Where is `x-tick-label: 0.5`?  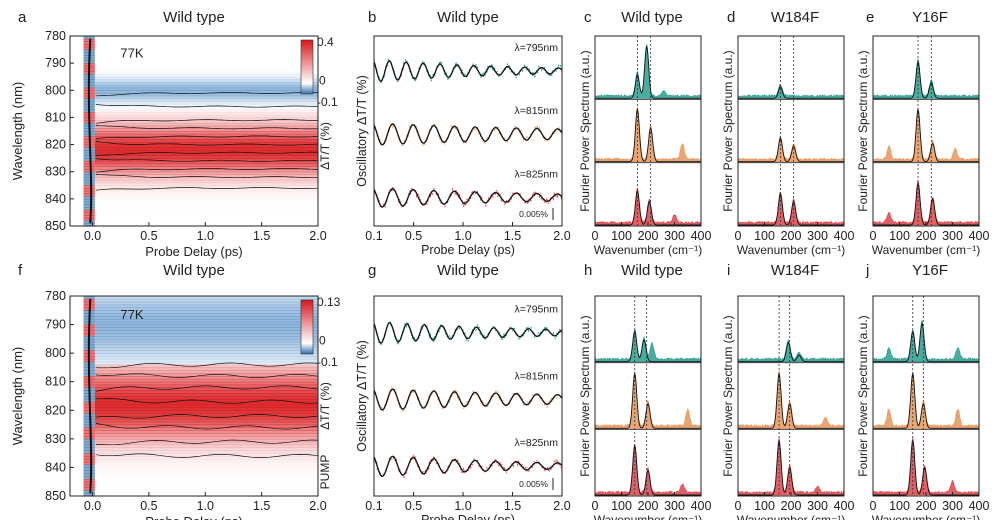
x-tick-label: 0.5 is located at coordinates (413, 506).